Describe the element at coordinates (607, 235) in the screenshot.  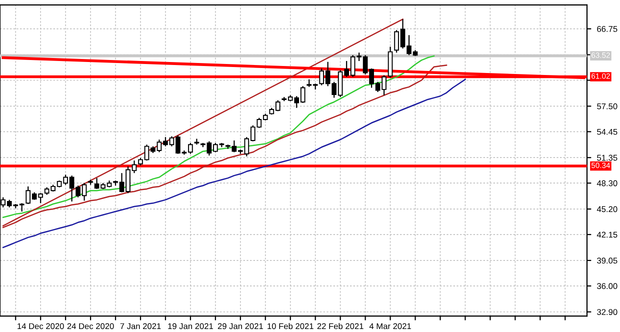
I see `y-tick-label: 42.15` at that location.